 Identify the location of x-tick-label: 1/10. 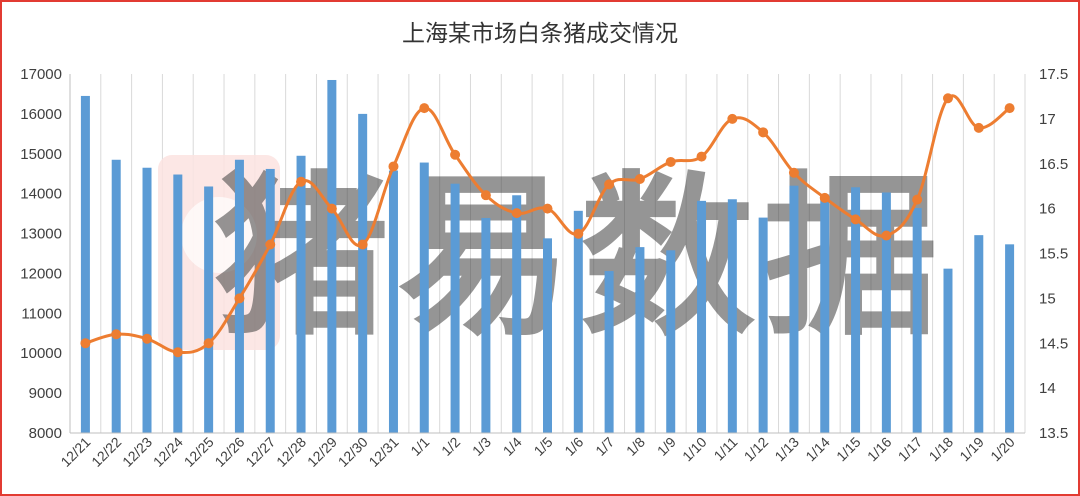
(694, 449).